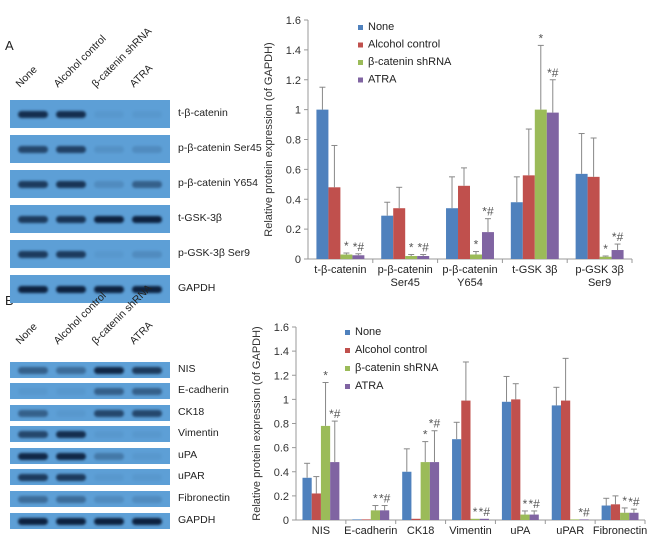  Describe the element at coordinates (599, 283) in the screenshot. I see `x-tick-label: Ser9` at that location.